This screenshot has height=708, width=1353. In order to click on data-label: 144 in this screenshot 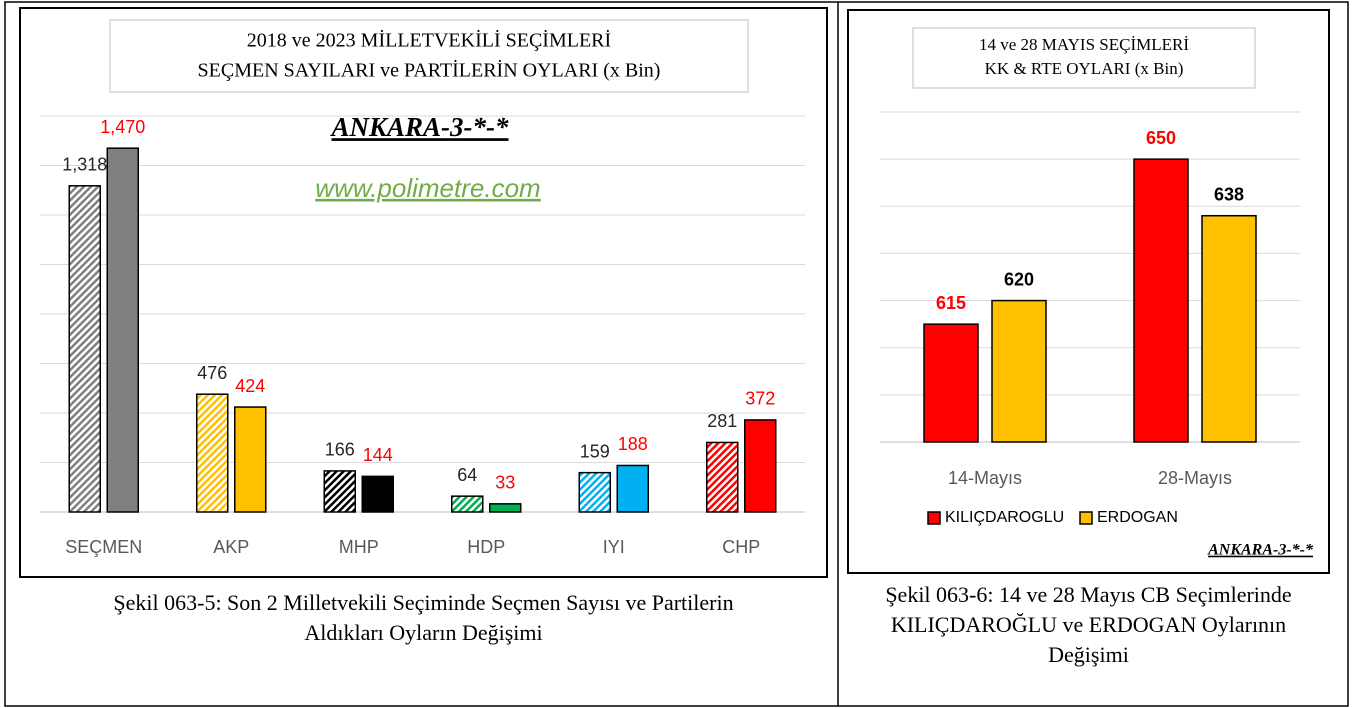, I will do `click(378, 455)`.